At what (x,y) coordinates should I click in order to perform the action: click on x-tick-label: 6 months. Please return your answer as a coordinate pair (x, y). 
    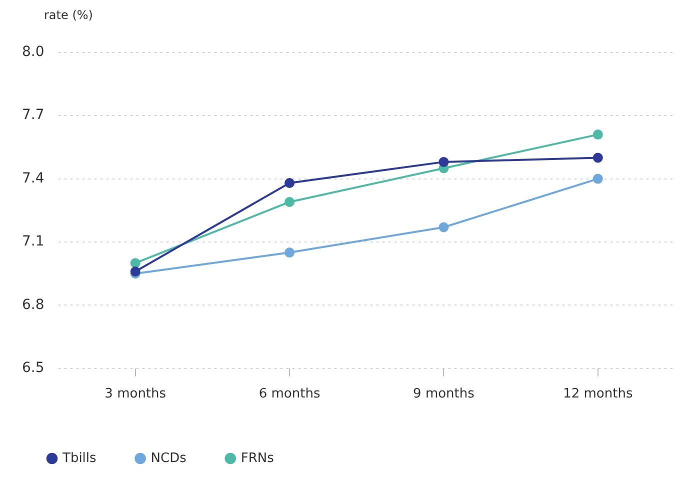
    Looking at the image, I should click on (289, 394).